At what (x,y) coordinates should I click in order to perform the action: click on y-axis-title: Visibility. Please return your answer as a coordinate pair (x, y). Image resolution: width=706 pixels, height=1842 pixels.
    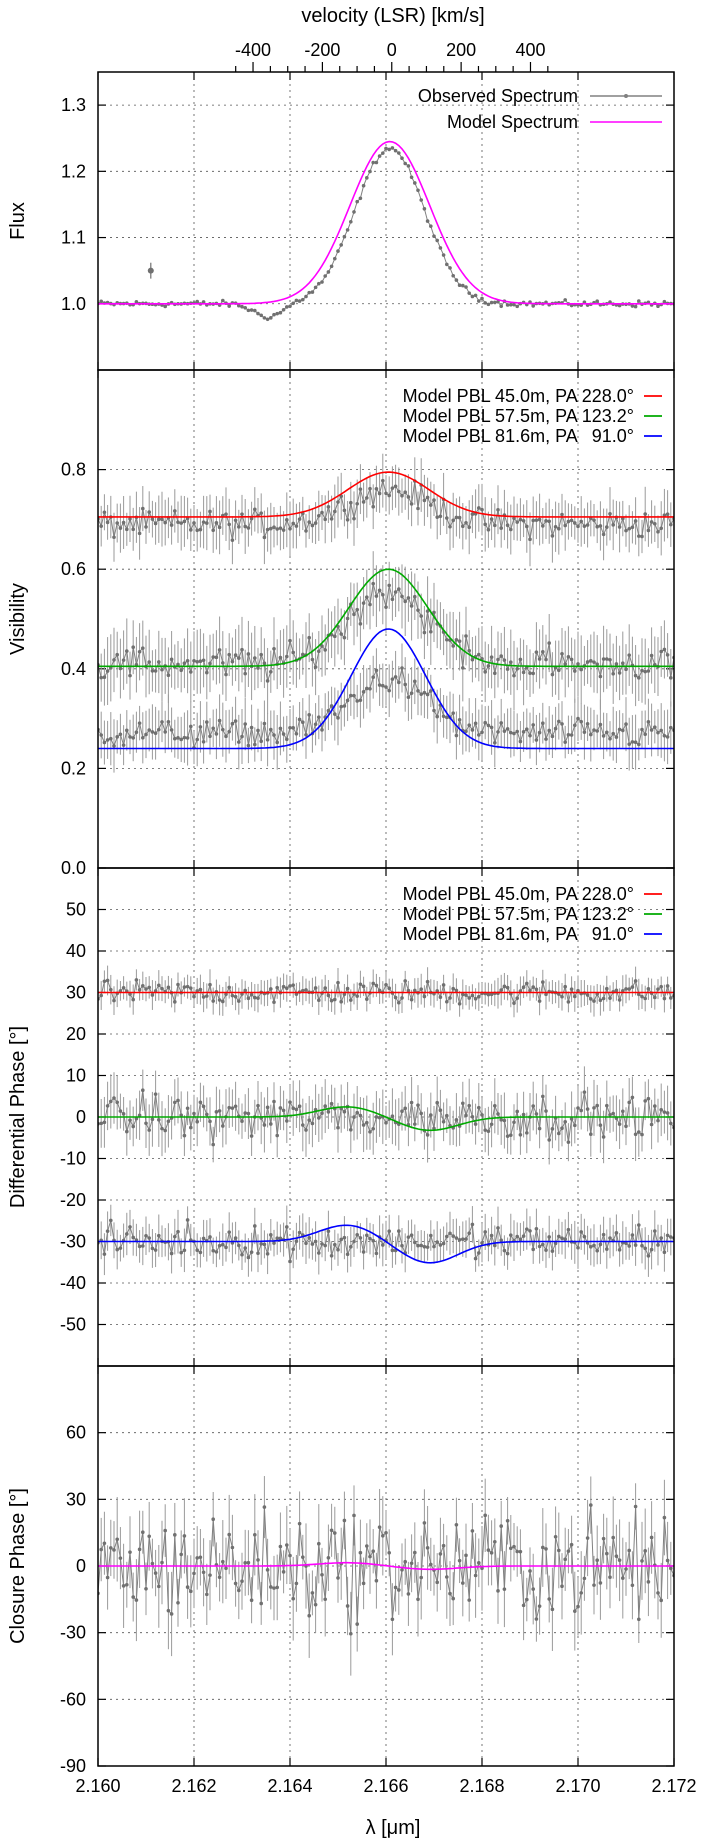
    Looking at the image, I should click on (18, 619).